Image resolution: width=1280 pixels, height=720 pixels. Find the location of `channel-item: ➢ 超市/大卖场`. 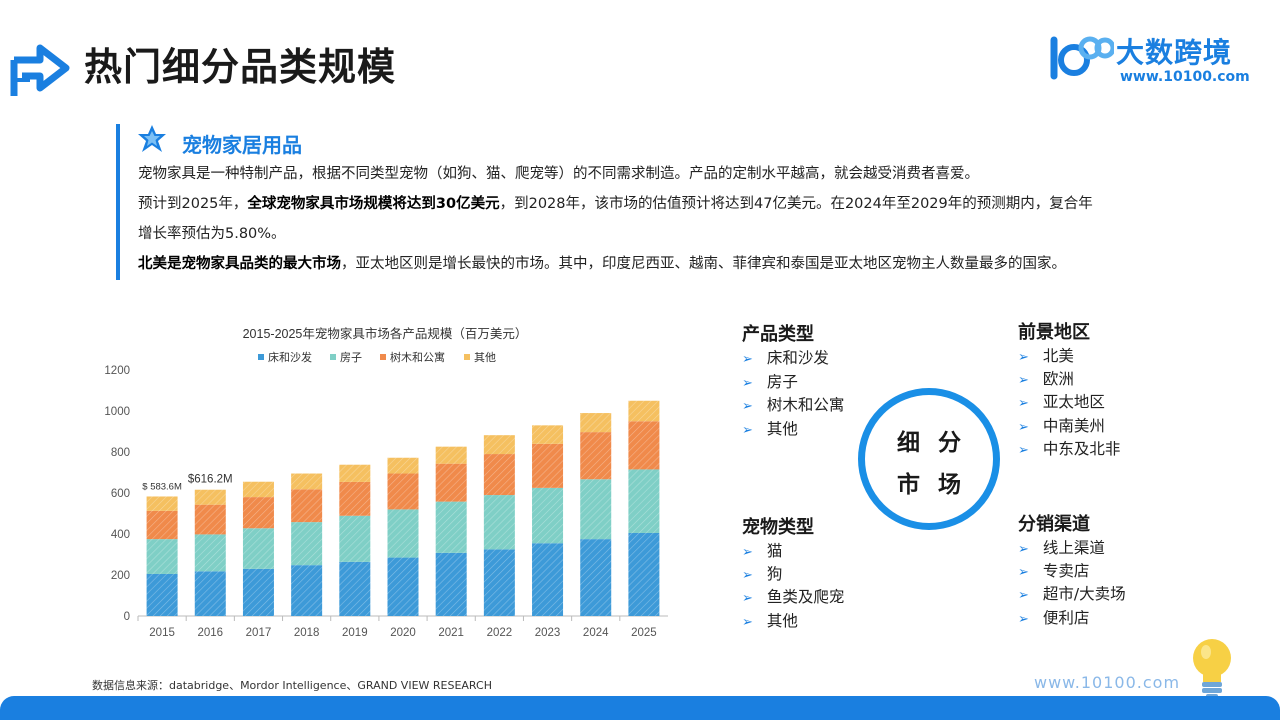

channel-item: ➢ 超市/大卖场 is located at coordinates (1072, 593).